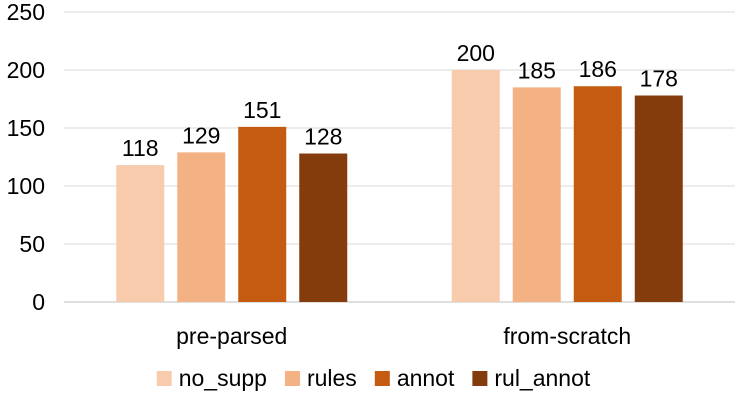 The width and height of the screenshot is (747, 401). I want to click on data-label-rules-pre-parsed: 129, so click(201, 135).